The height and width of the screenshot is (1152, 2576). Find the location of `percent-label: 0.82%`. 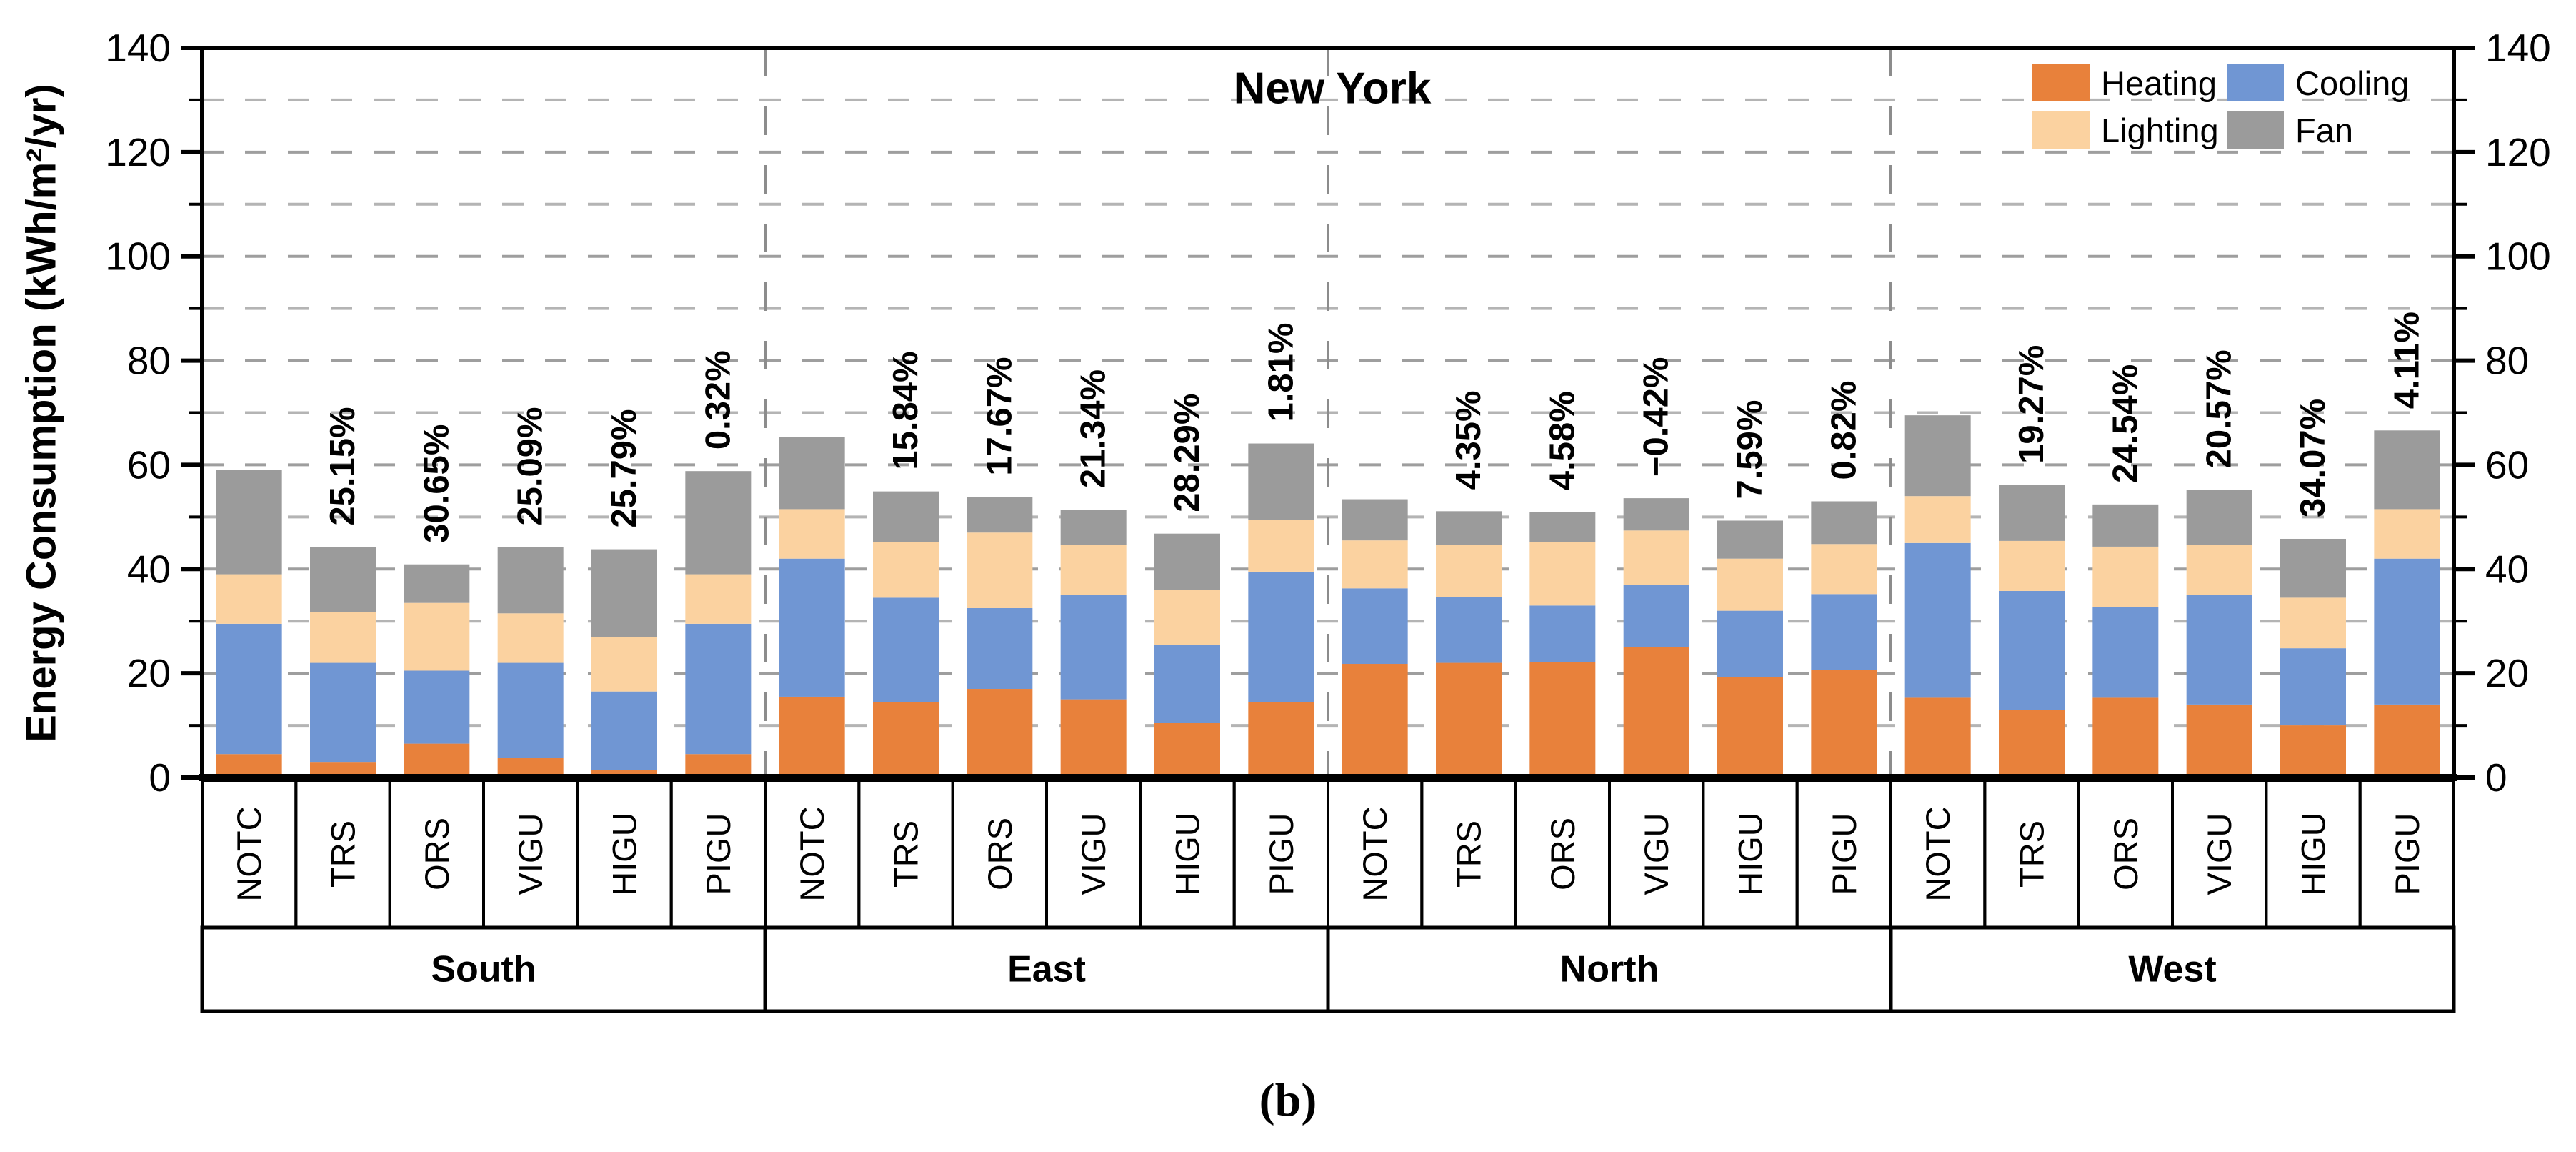

percent-label: 0.82% is located at coordinates (1843, 430).